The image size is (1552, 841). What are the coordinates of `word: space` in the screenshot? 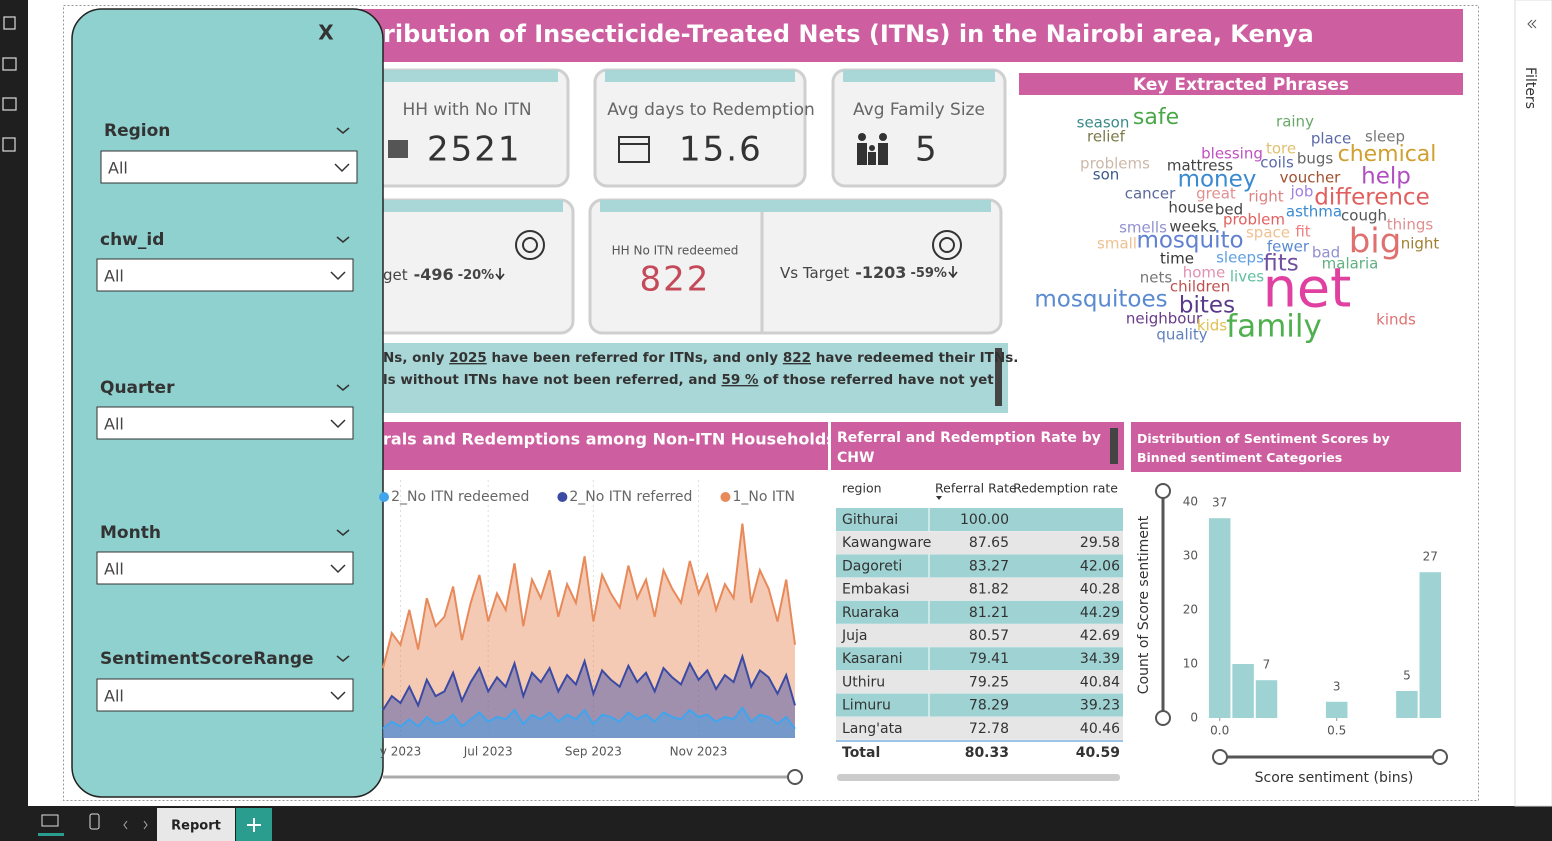 It's located at (1268, 233).